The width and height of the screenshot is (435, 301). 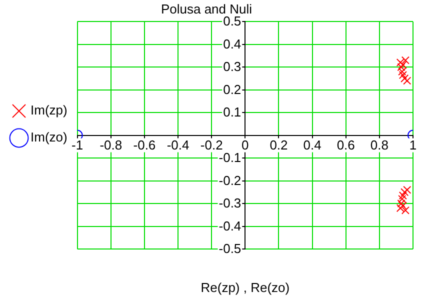 I want to click on y-tick-label: 0.3, so click(x=232, y=66).